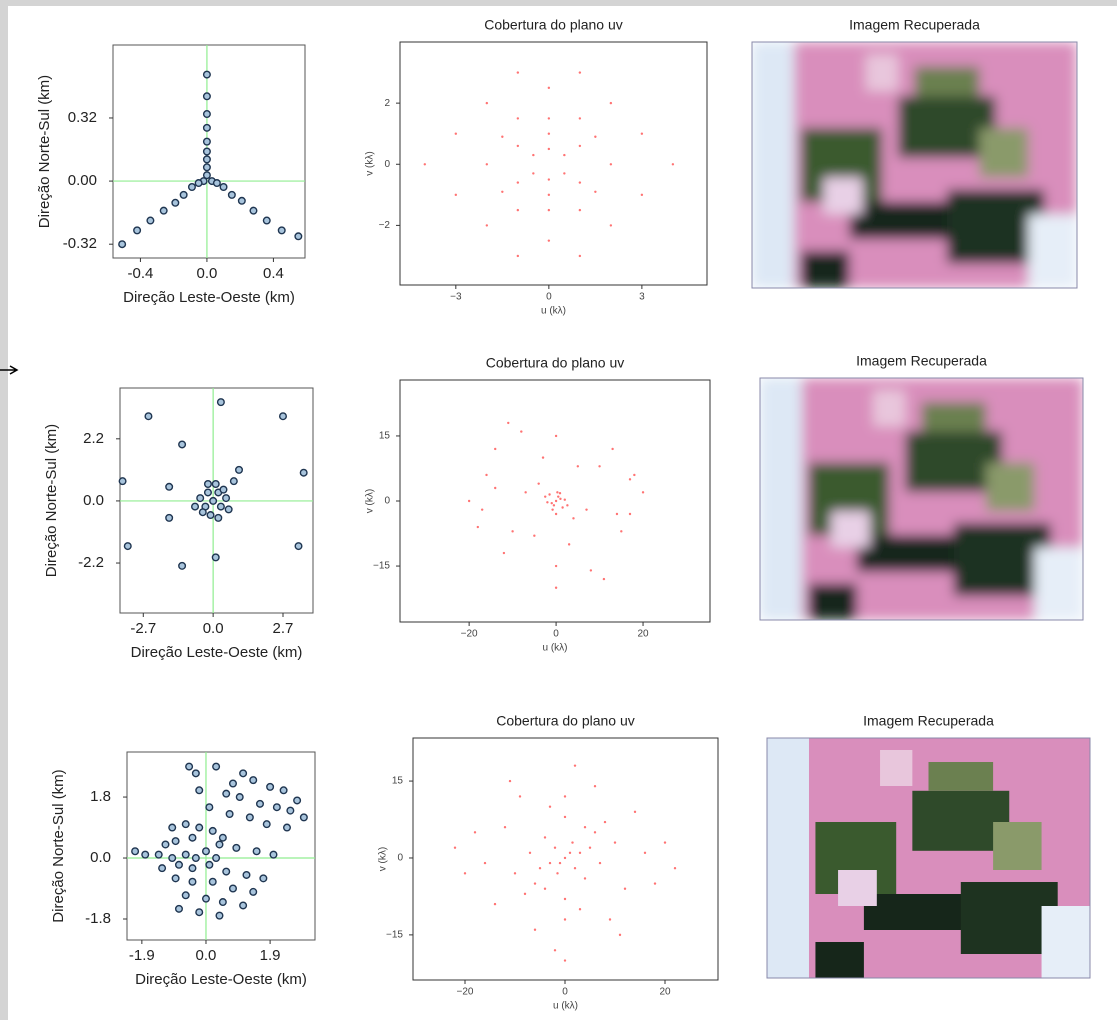 Image resolution: width=1117 pixels, height=1020 pixels. I want to click on x-tick-label: 0.4, so click(273, 273).